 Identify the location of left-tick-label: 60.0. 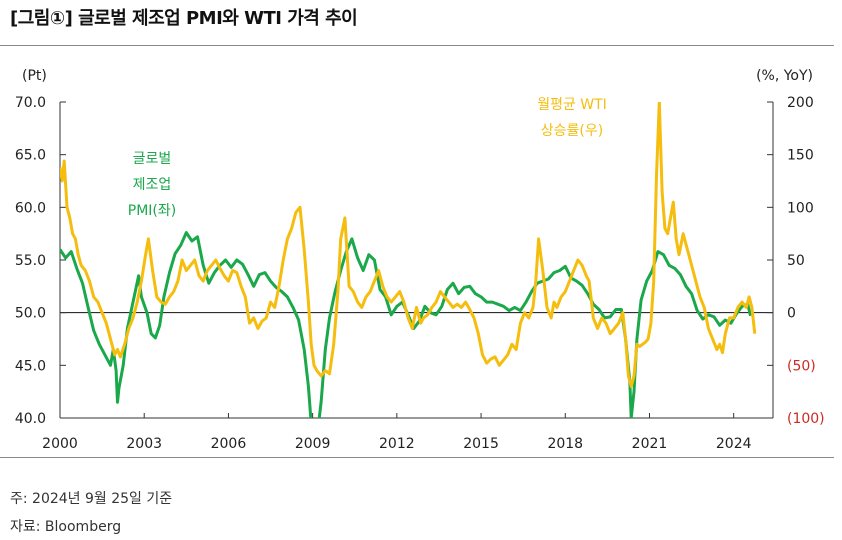
(30, 208).